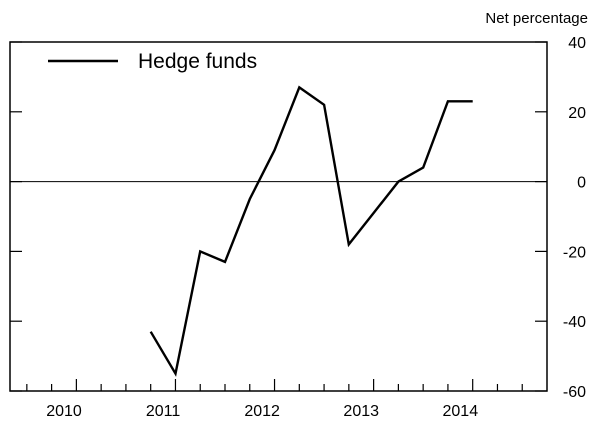  What do you see at coordinates (574, 218) in the screenshot?
I see `y-axis-tick-labels: 40 20 0 -20 -40 -60` at bounding box center [574, 218].